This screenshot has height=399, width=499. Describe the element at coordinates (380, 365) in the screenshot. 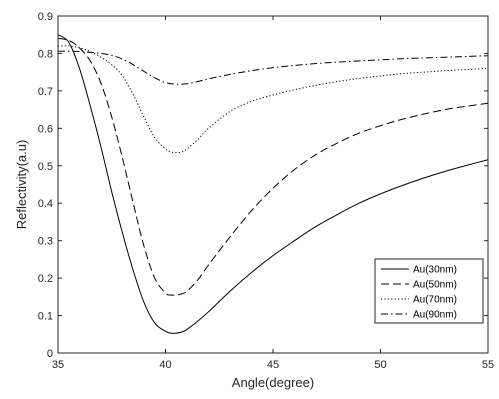

I see `x-tick-label: 50` at that location.